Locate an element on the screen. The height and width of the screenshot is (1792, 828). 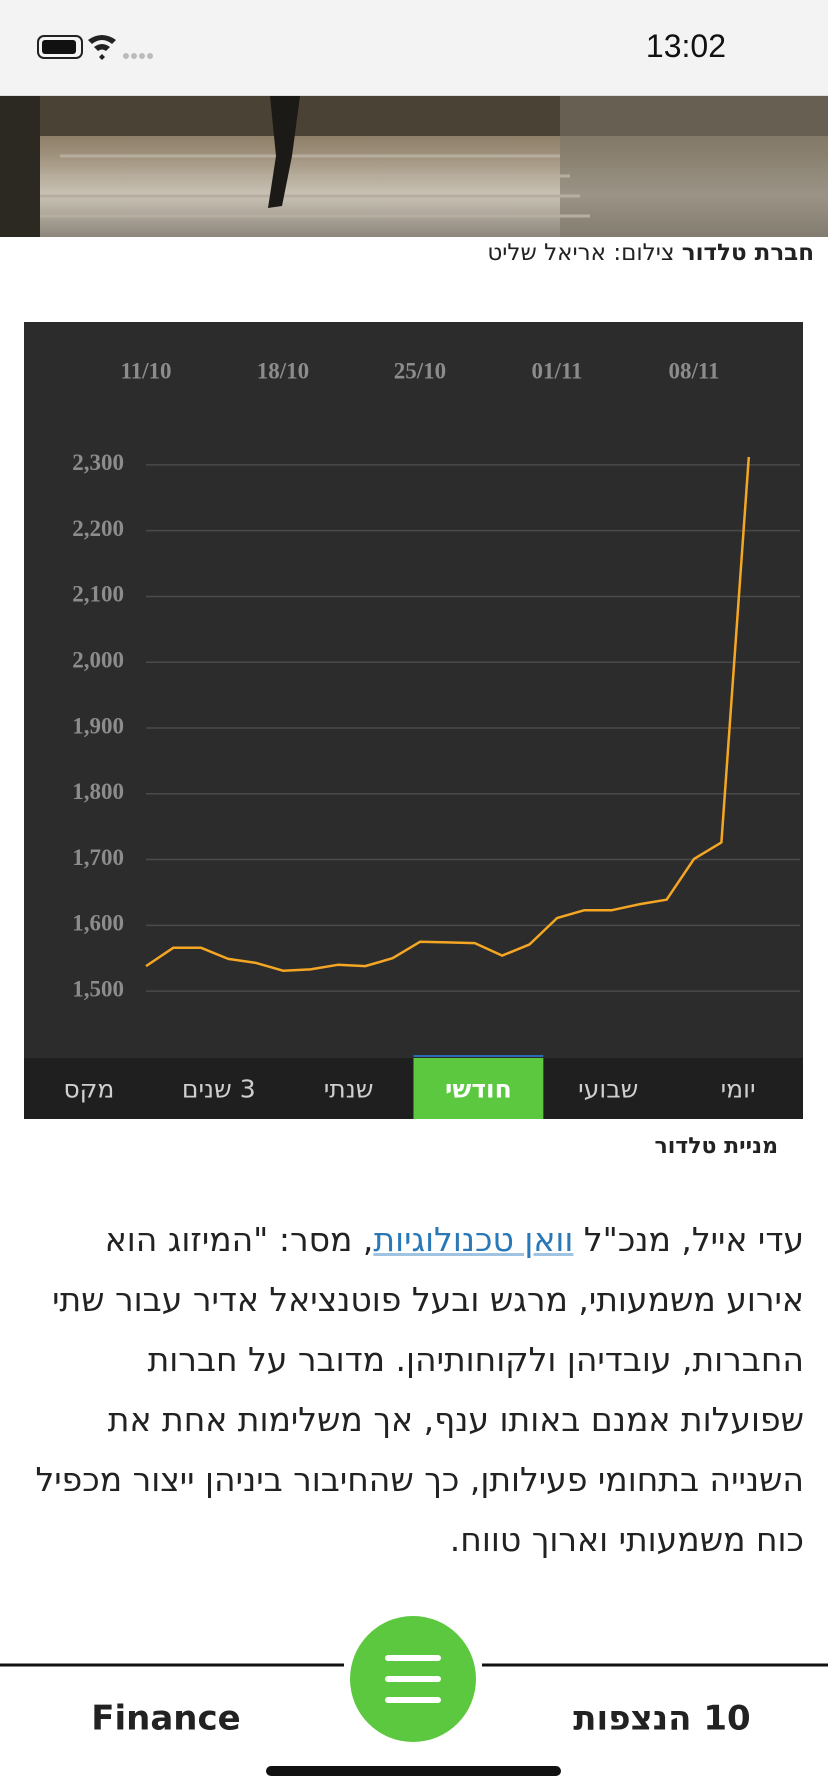
chart-tab: מקס is located at coordinates (88, 1089).